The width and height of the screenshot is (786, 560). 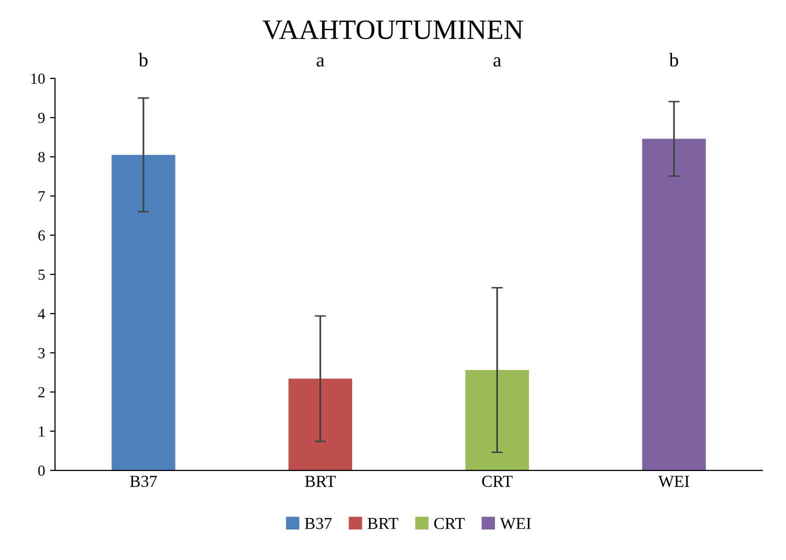 I want to click on x-tick-label: CRT, so click(x=497, y=481).